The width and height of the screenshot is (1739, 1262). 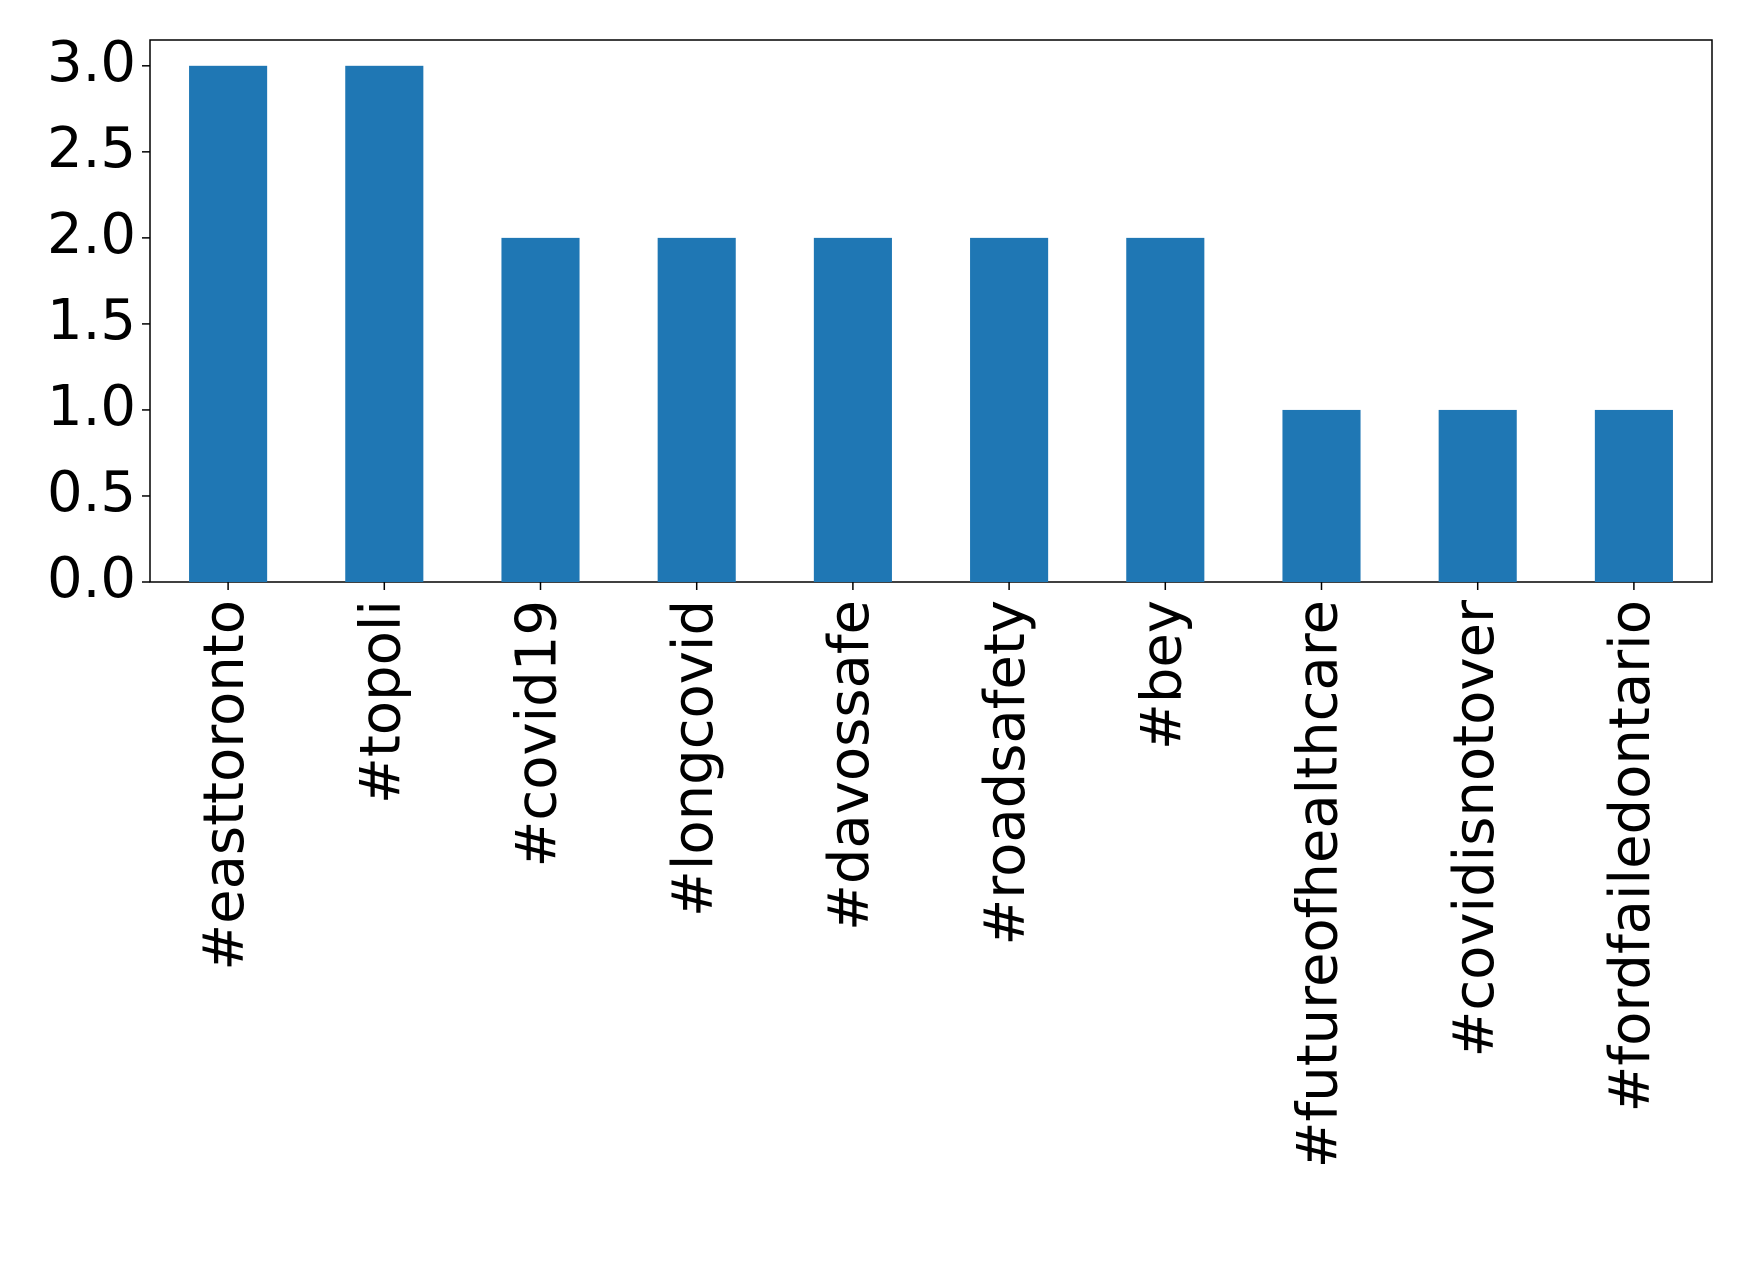 I want to click on x-tick-label: #roadsafety, so click(x=1005, y=773).